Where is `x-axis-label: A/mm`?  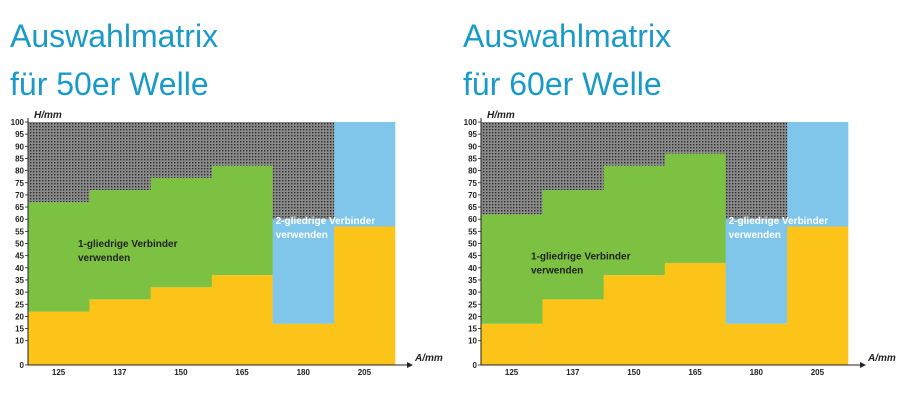 x-axis-label: A/mm is located at coordinates (428, 358).